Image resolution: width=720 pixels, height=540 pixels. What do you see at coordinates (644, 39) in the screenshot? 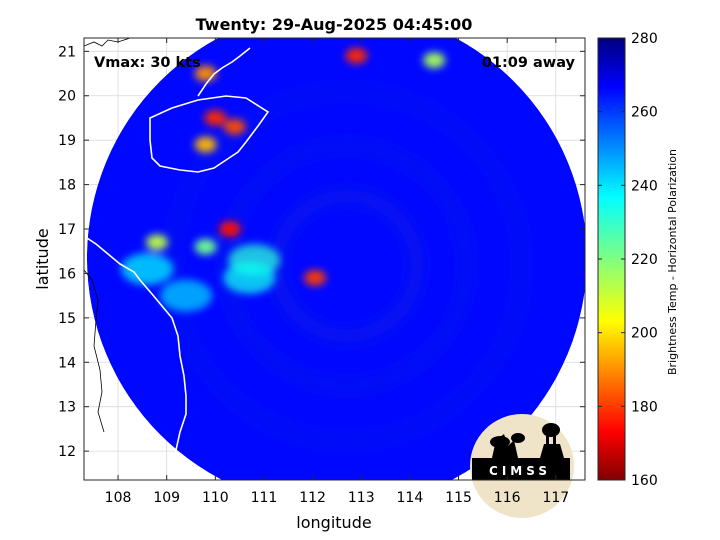
I see `colorbar-tick-label: 280` at bounding box center [644, 39].